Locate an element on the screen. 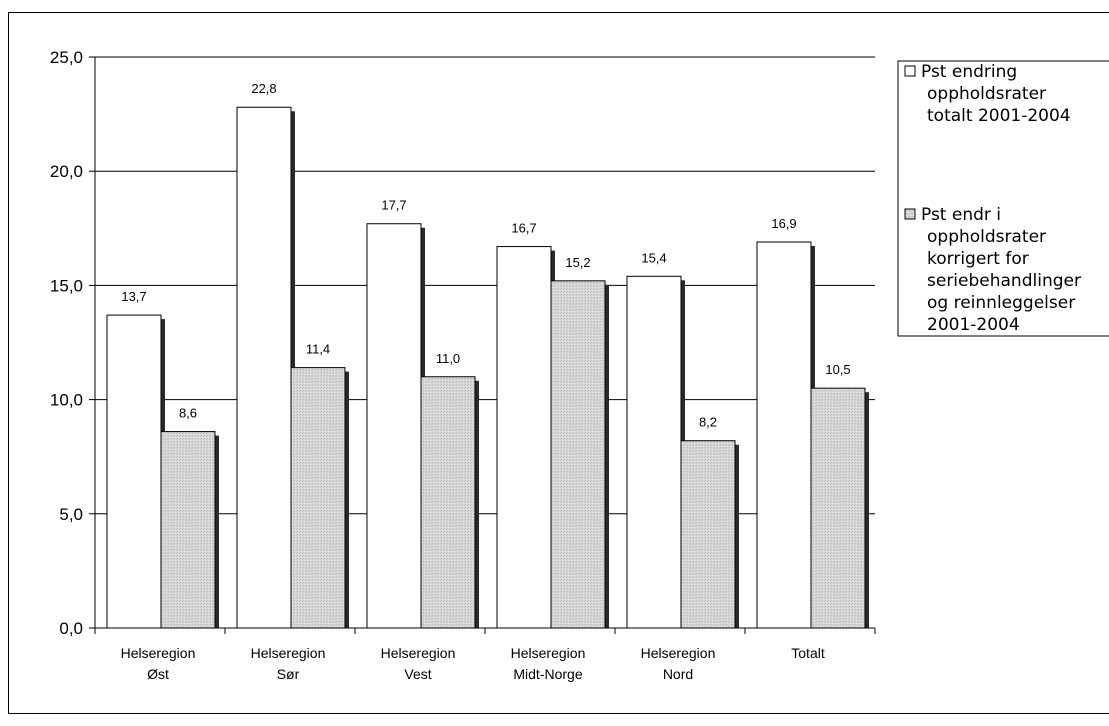 The height and width of the screenshot is (726, 1109). legend-label: og reinnleggelser is located at coordinates (1001, 303).